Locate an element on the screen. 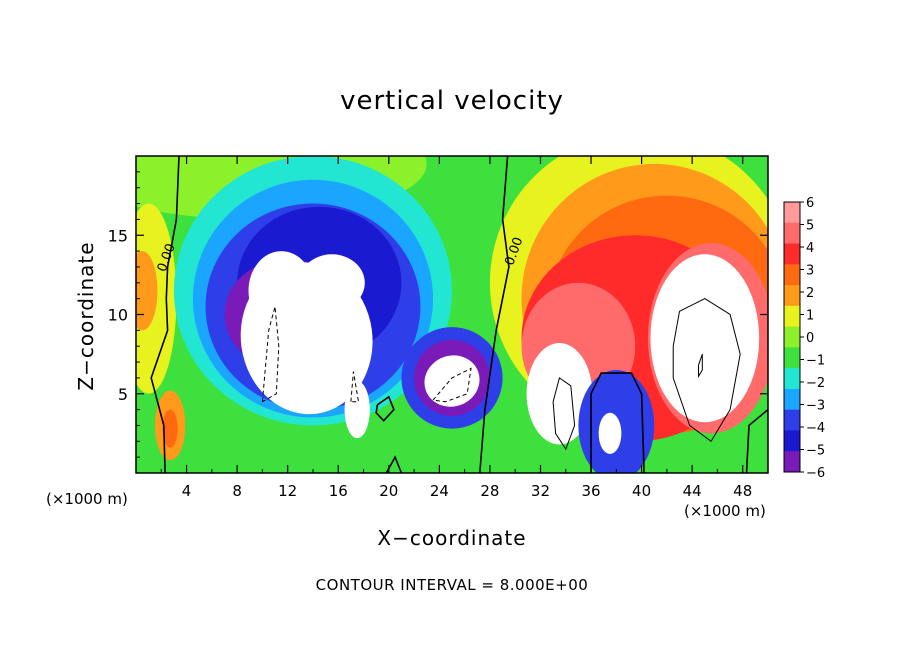 This screenshot has width=904, height=654. x-tick-label: 36 is located at coordinates (590, 491).